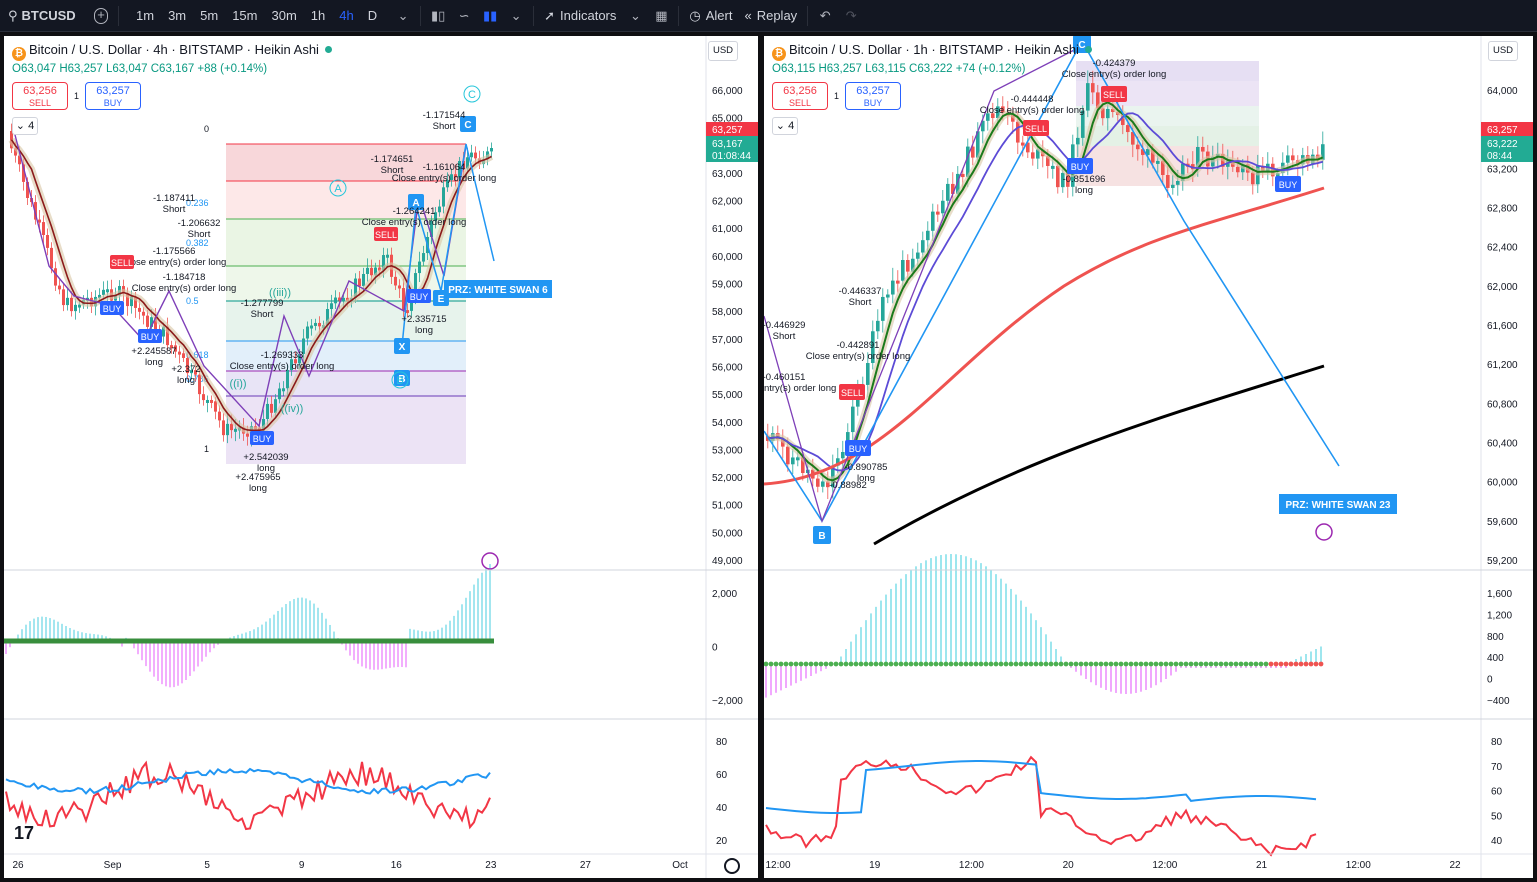 The width and height of the screenshot is (1537, 882). Describe the element at coordinates (177, 15) in the screenshot. I see `interval-3m: 3m` at that location.